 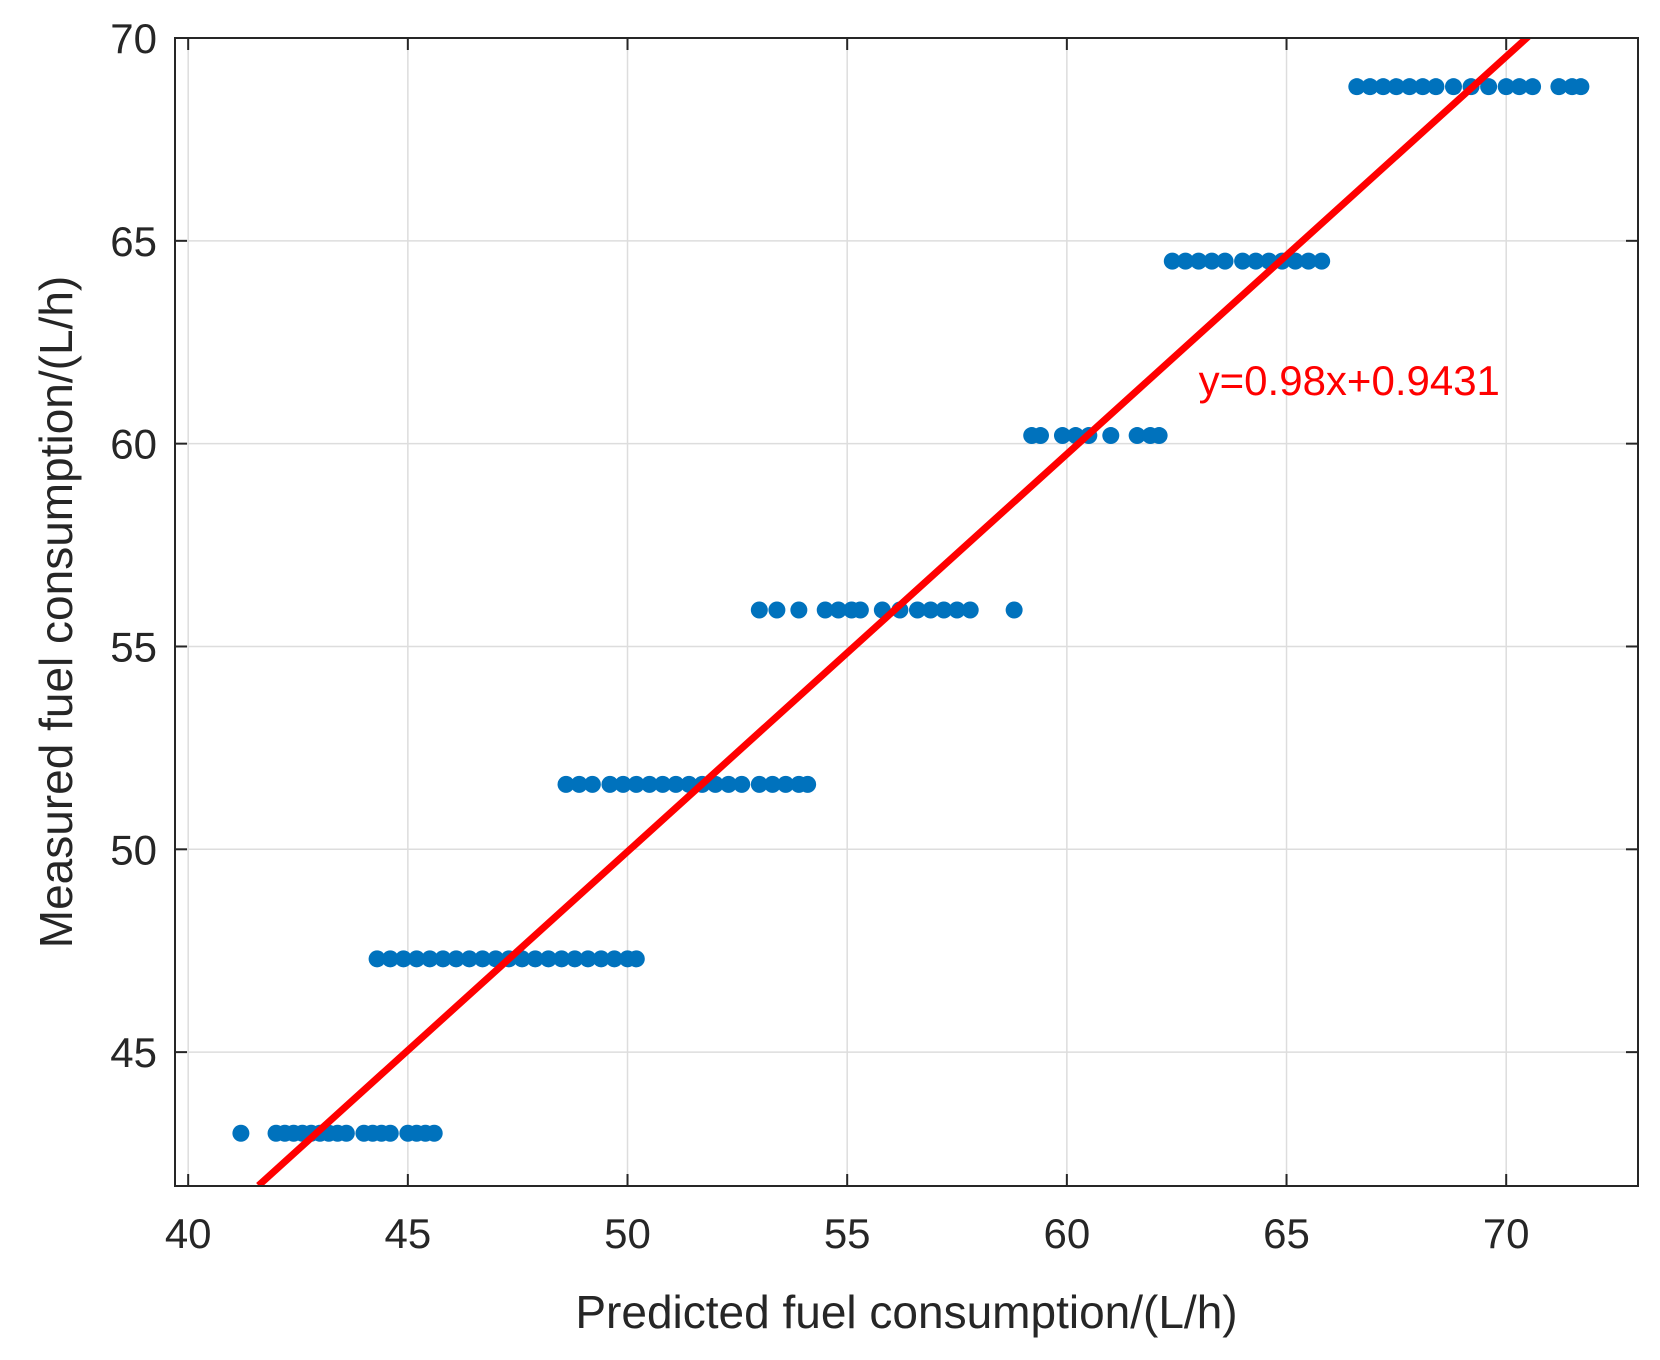 I want to click on x-tick-label: 40, so click(x=188, y=1233).